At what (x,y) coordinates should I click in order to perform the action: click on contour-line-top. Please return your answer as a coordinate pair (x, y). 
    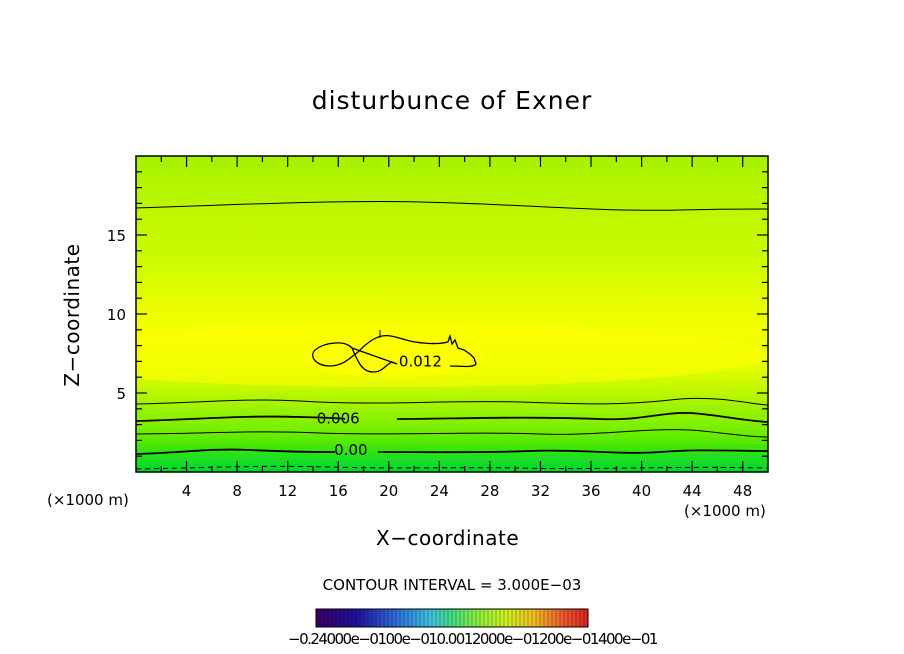
    Looking at the image, I should click on (452, 206).